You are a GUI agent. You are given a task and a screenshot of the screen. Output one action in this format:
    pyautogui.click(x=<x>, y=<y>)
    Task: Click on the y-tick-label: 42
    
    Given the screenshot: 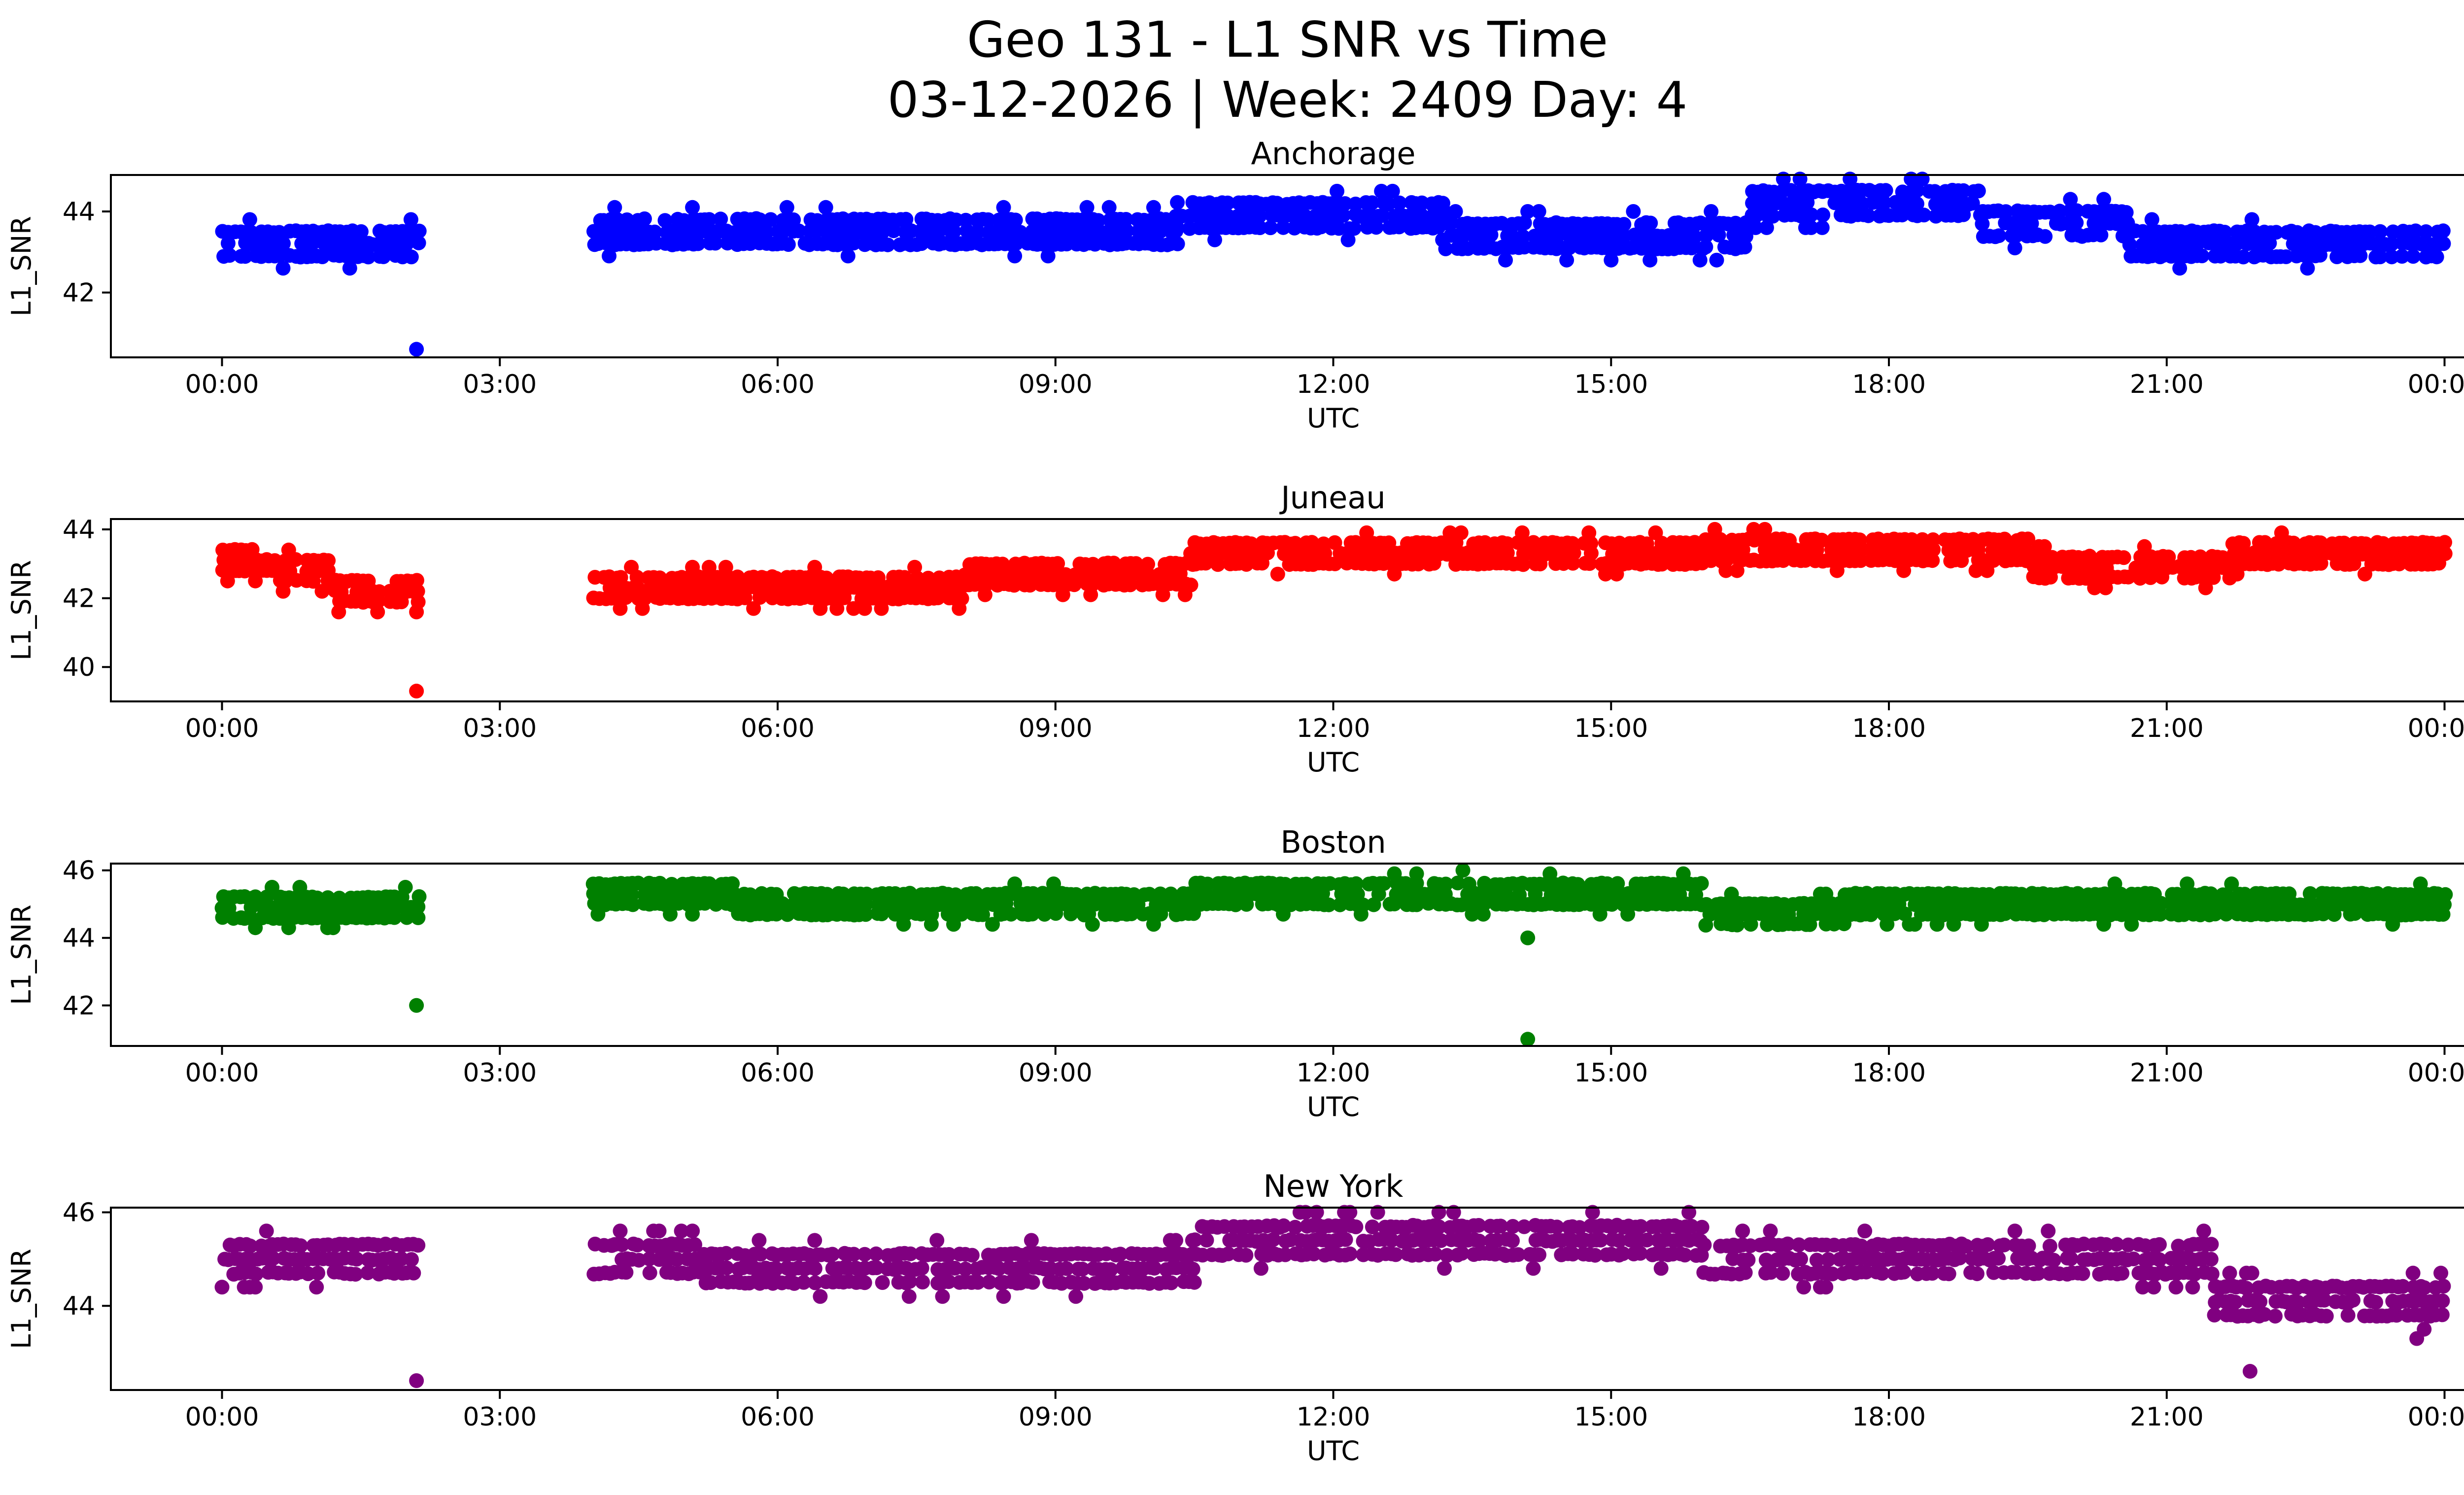 What is the action you would take?
    pyautogui.click(x=79, y=1006)
    